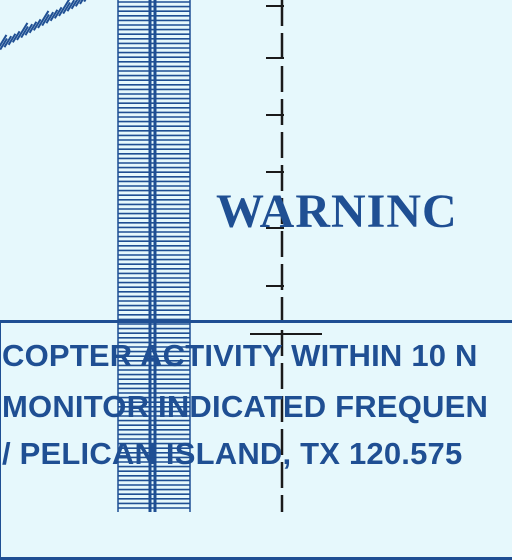  I want to click on compass-rose-arc, so click(43, 25).